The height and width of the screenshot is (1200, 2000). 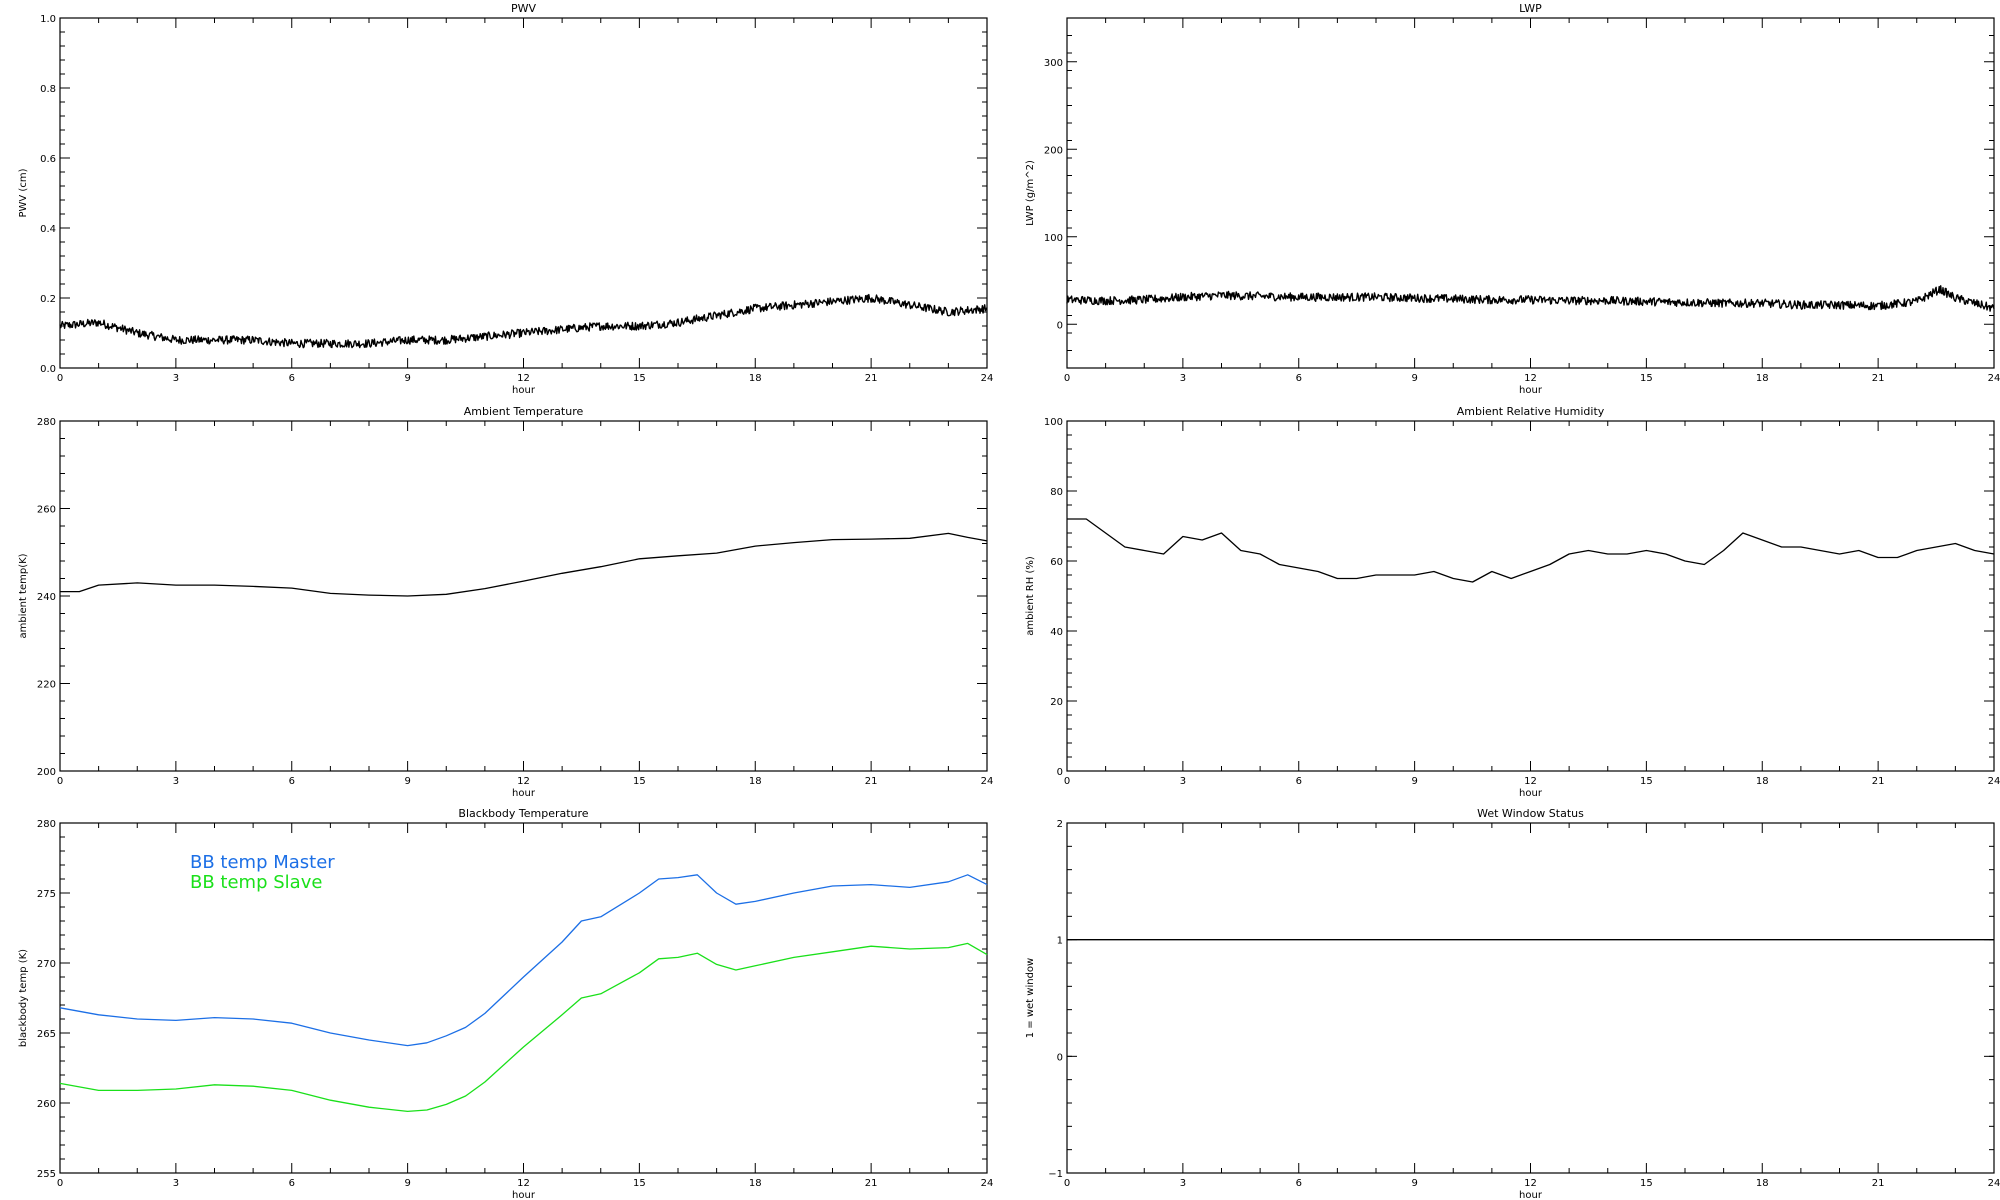 I want to click on legend-entry: BB temp Slave, so click(x=256, y=882).